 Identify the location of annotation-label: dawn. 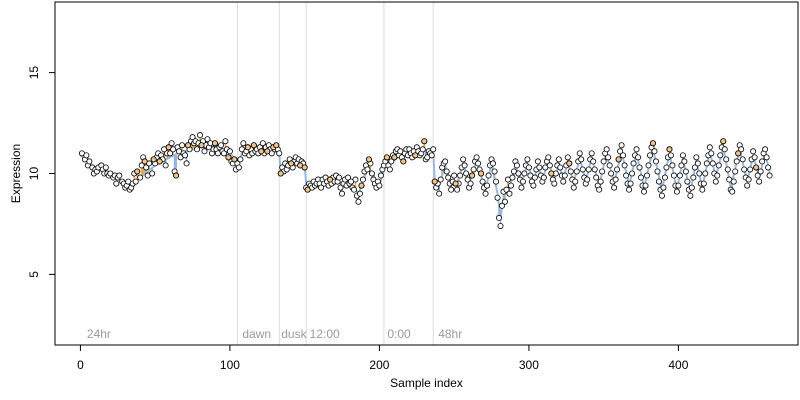
(256, 334).